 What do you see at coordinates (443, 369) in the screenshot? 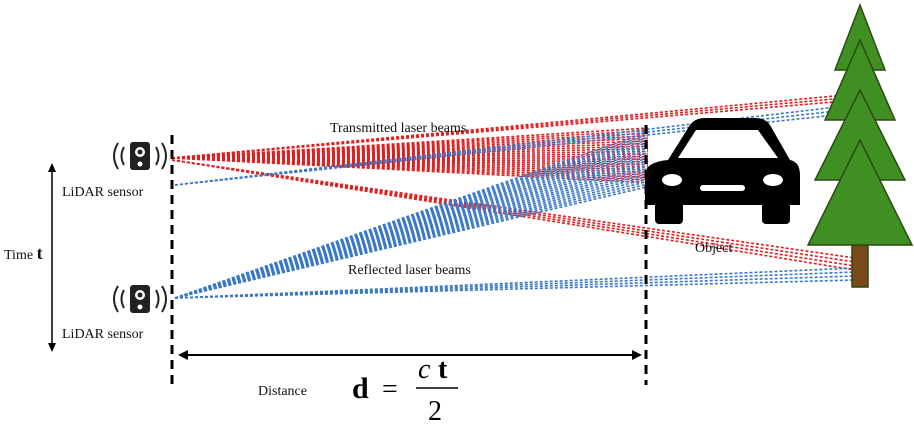
I see `formula-t: t` at bounding box center [443, 369].